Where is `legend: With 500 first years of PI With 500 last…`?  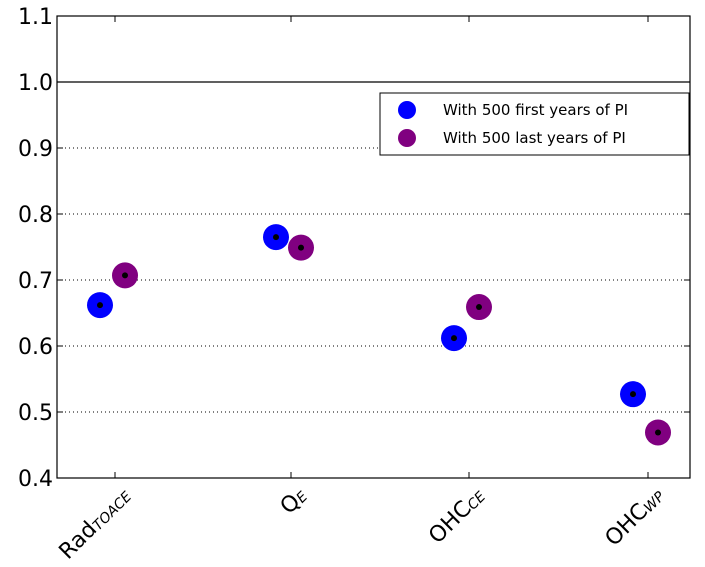
legend: With 500 first years of PI With 500 last… is located at coordinates (534, 124).